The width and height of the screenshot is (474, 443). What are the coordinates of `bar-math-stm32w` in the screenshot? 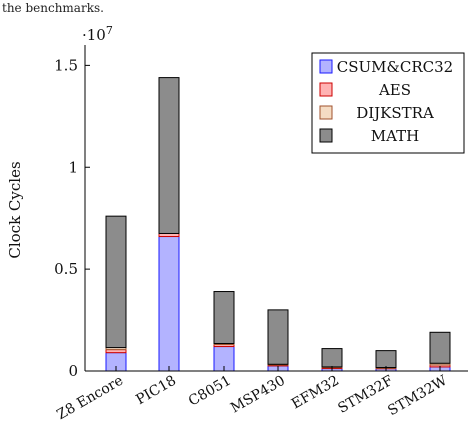 It's located at (440, 347).